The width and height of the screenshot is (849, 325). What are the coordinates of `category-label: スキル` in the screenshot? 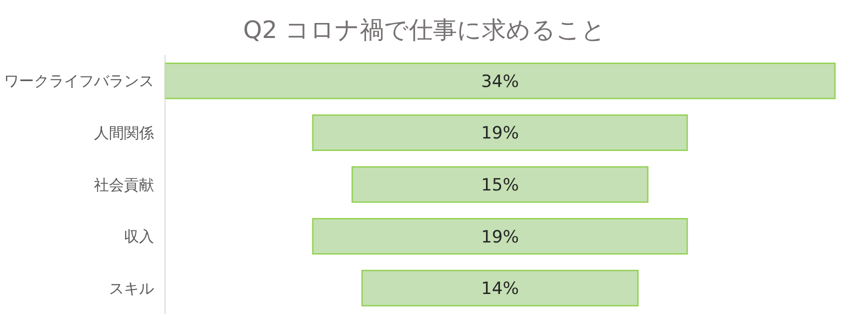 It's located at (131, 288).